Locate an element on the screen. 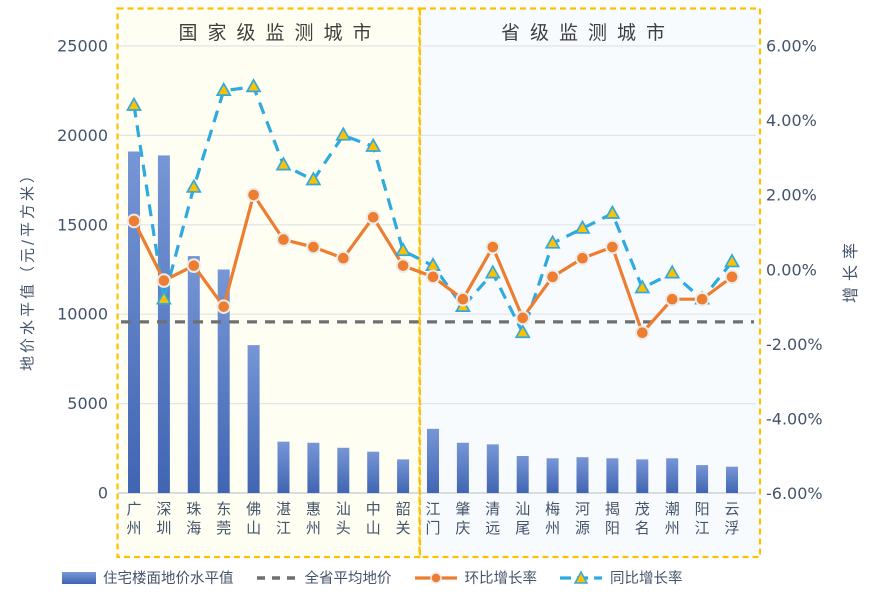 The width and height of the screenshot is (874, 603). xlabel-3-char2: 莞 is located at coordinates (223, 528).